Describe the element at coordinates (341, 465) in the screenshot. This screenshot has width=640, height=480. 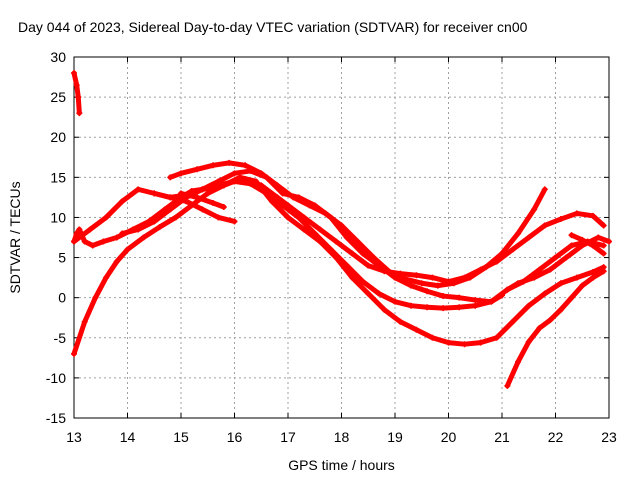
I see `x-axis-title: GPS time / hours` at that location.